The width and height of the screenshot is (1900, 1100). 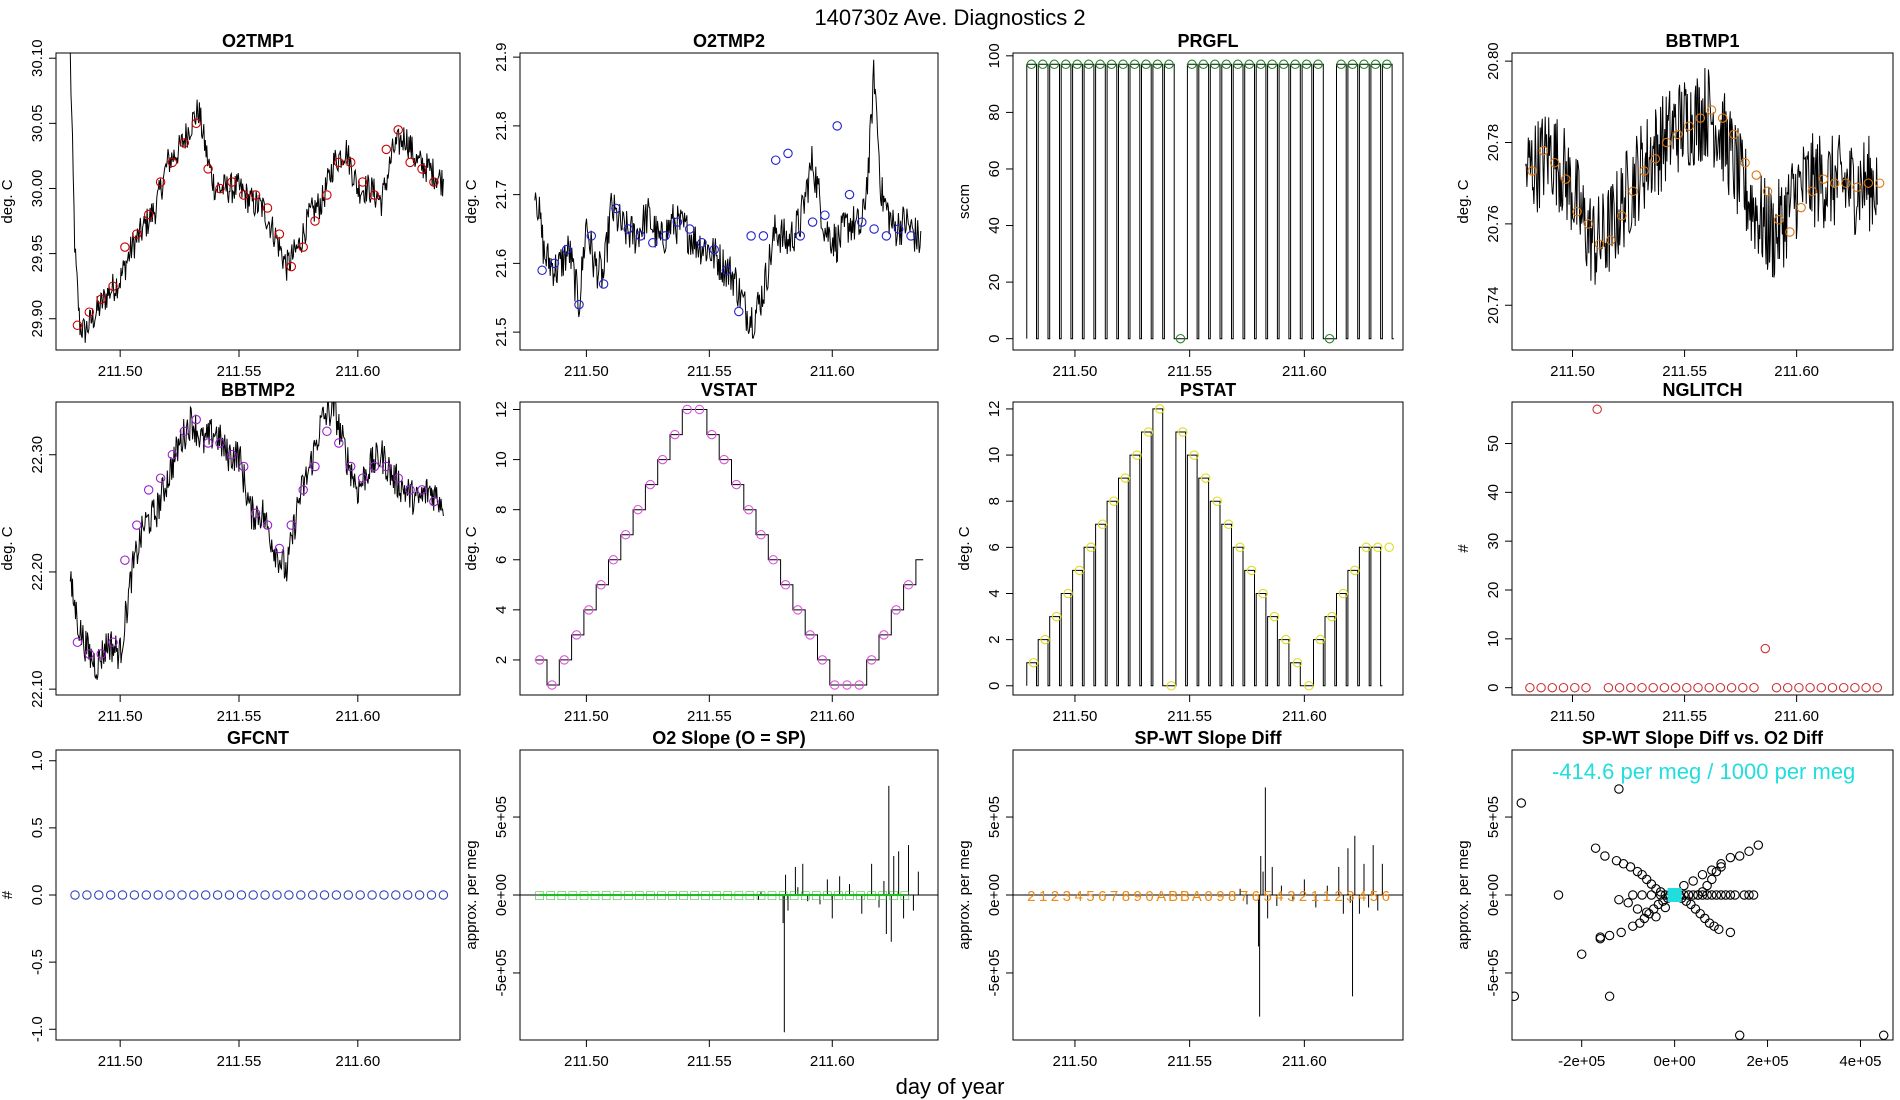 I want to click on y-tick-label: 60, so click(x=994, y=169).